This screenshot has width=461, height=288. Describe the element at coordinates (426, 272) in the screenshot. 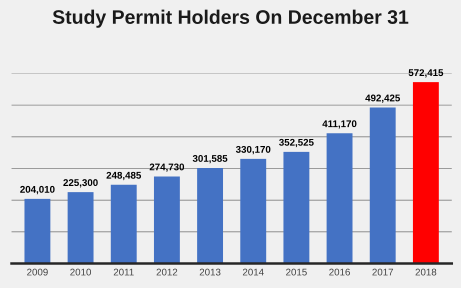

I see `x-tick-label: 2018` at that location.